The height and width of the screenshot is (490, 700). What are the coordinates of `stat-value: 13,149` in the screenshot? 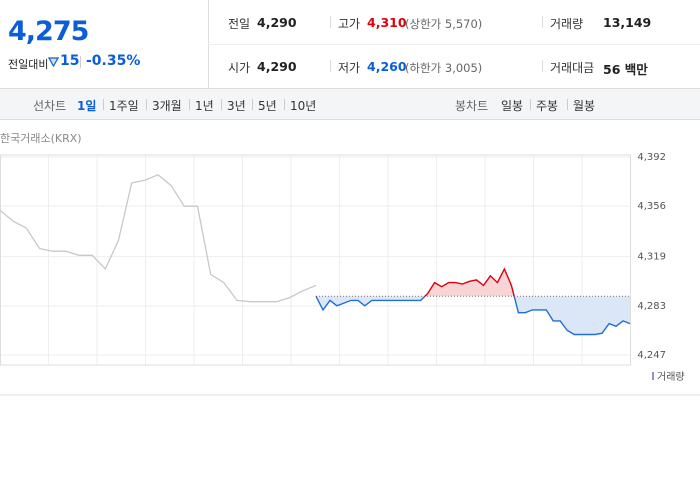 It's located at (627, 22).